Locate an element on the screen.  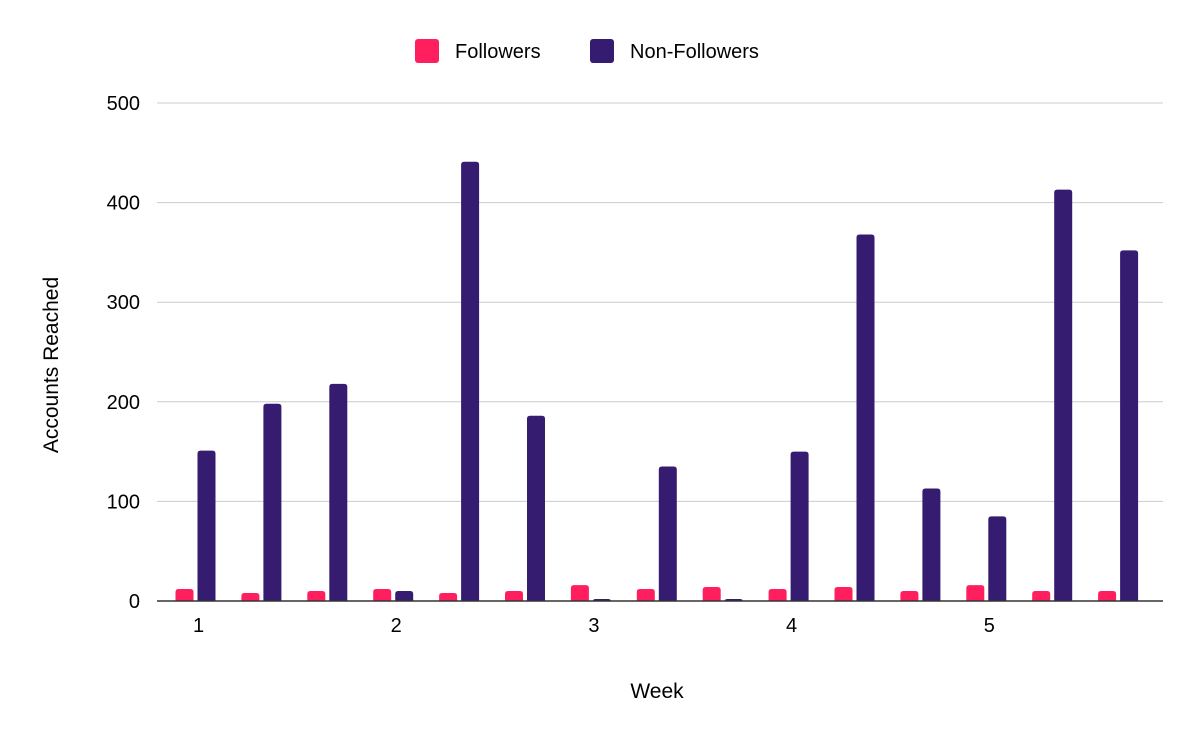
y-tick-label: 500 is located at coordinates (123, 104).